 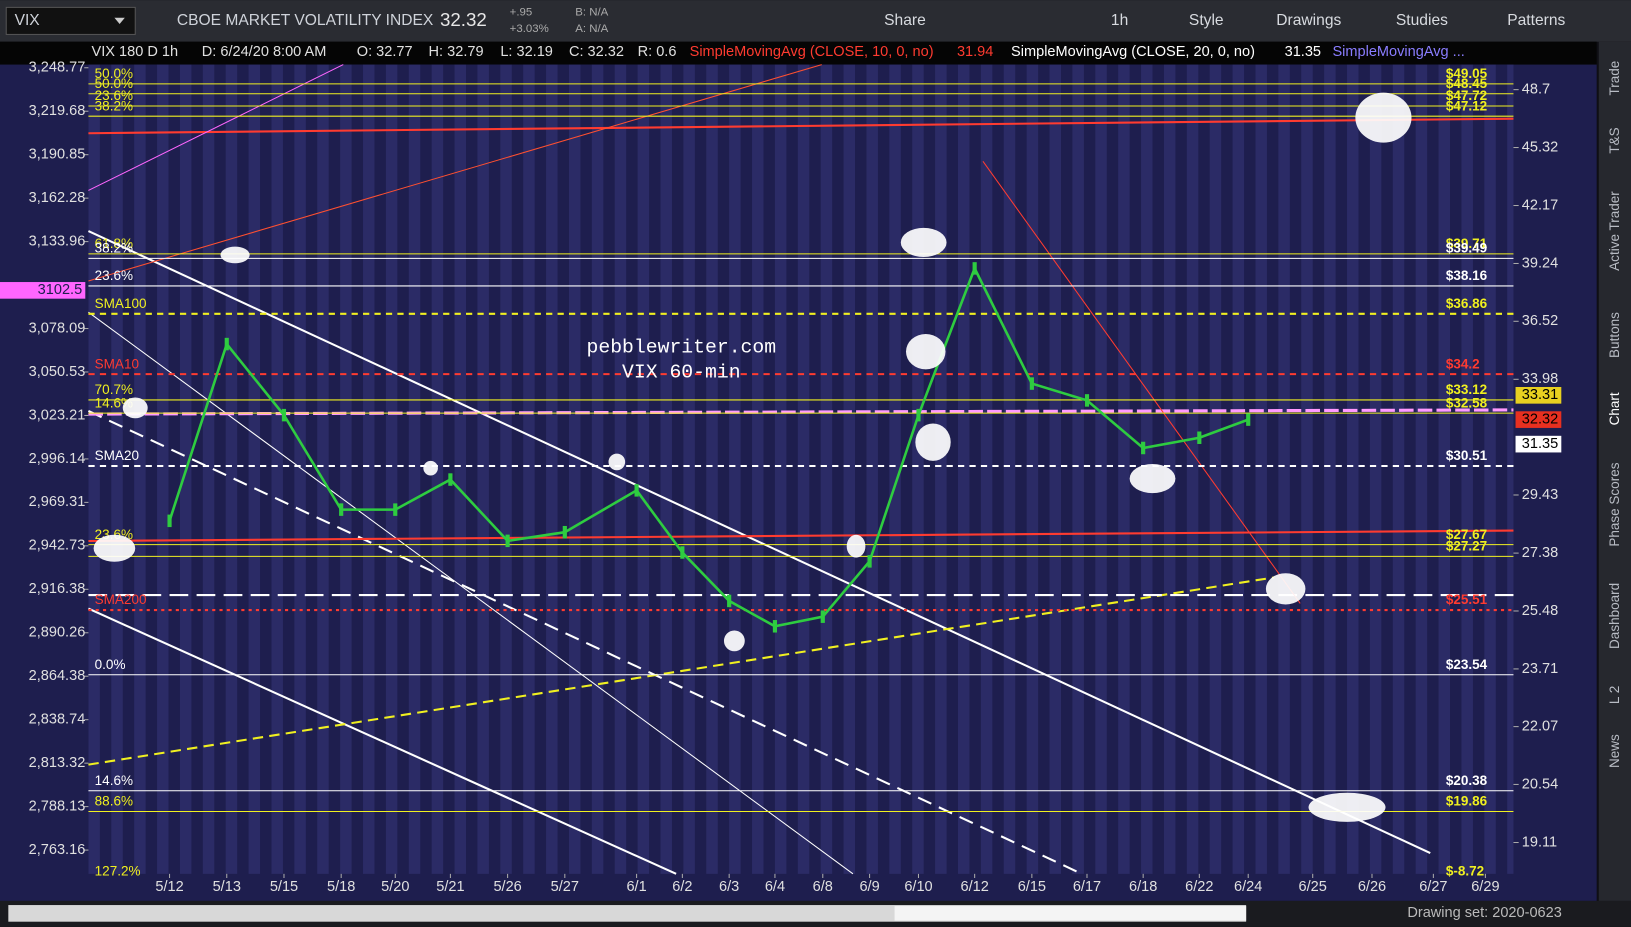 What do you see at coordinates (1539, 842) in the screenshot?
I see `y-tick-label: 19.11` at bounding box center [1539, 842].